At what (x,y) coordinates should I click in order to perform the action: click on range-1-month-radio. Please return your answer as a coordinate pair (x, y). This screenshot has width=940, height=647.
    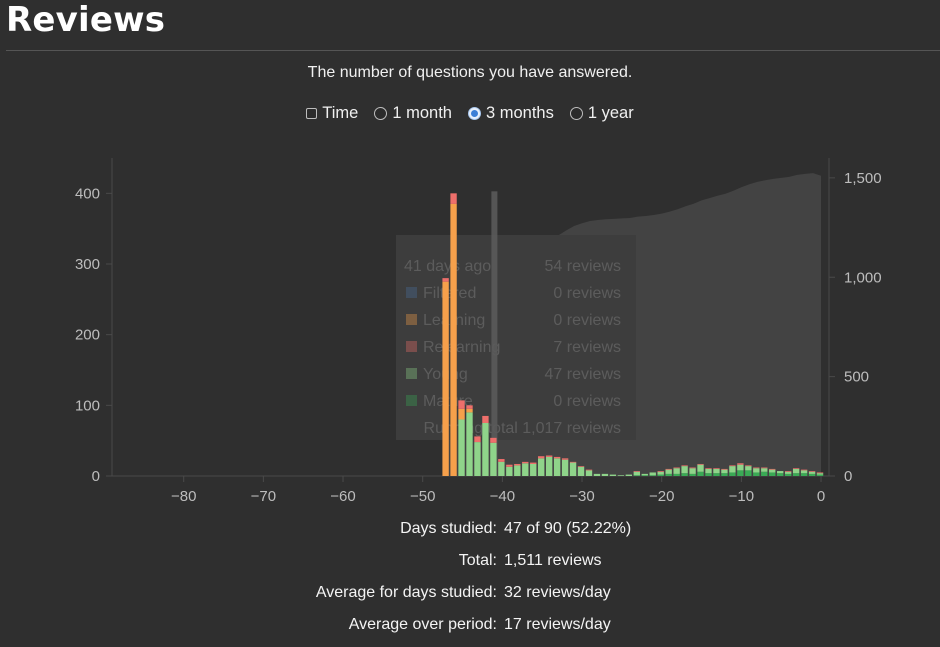
    Looking at the image, I should click on (381, 113).